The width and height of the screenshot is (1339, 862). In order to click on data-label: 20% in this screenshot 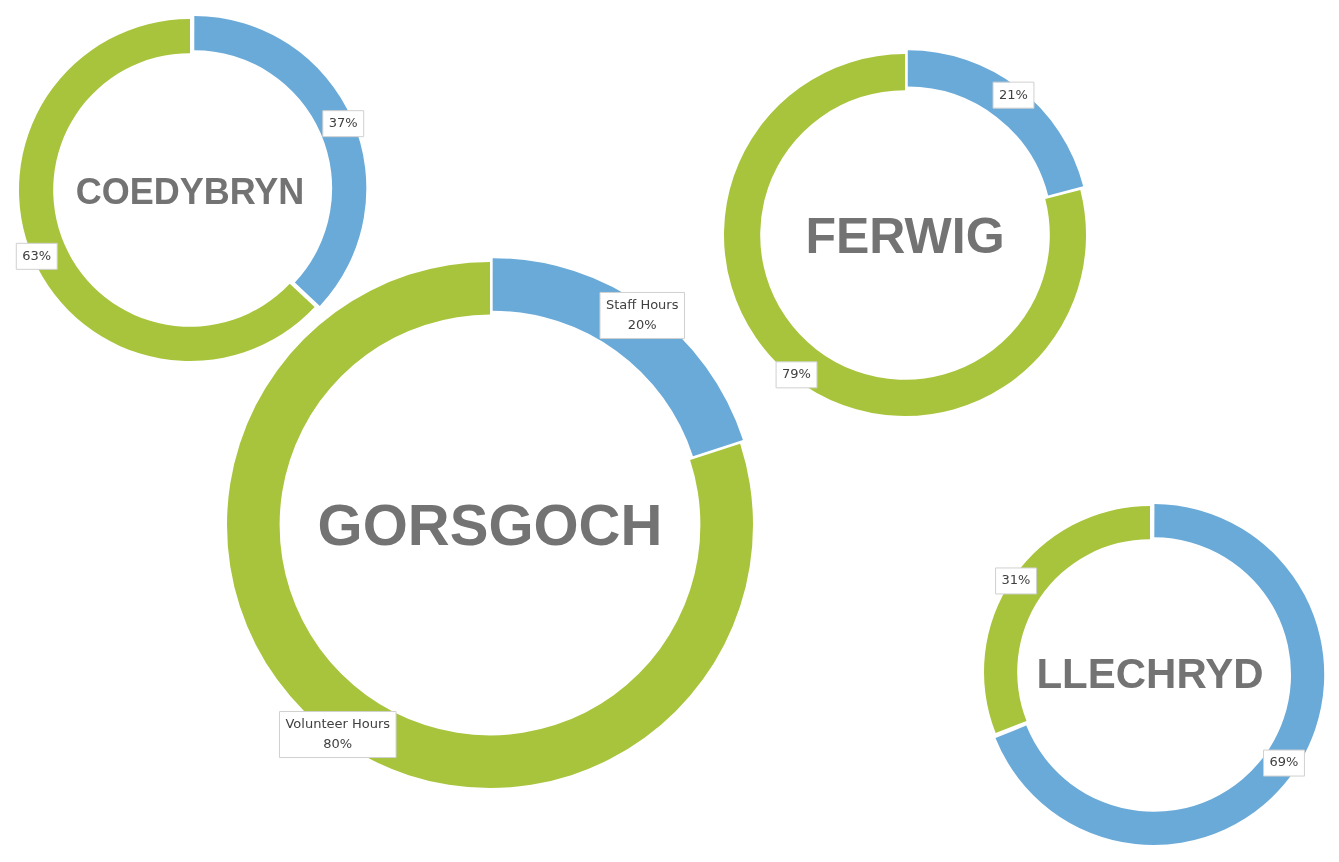, I will do `click(642, 324)`.